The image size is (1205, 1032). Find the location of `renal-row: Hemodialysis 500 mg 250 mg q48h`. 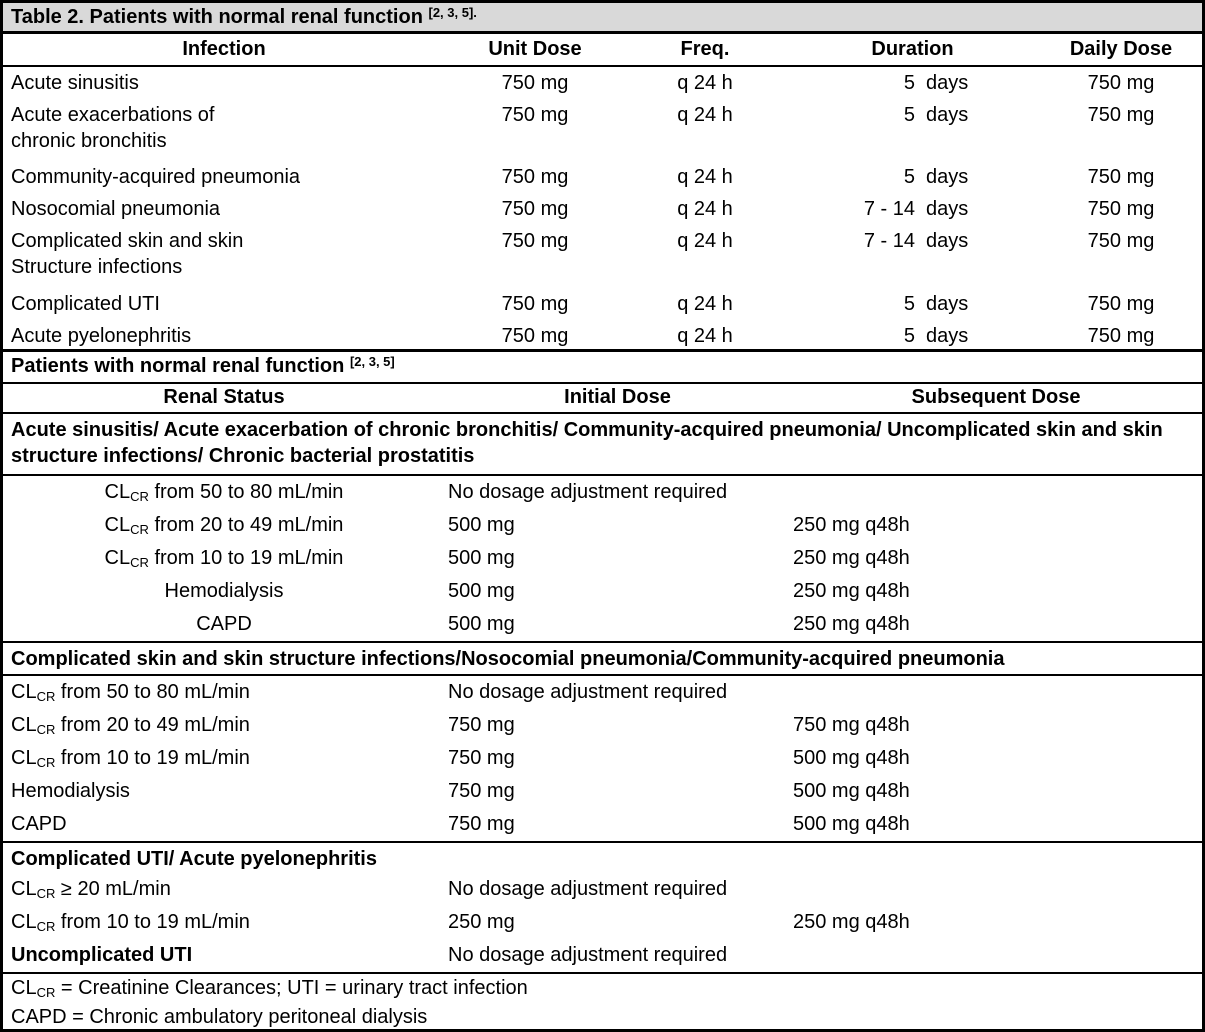

renal-row: Hemodialysis 500 mg 250 mg q48h is located at coordinates (602, 591).